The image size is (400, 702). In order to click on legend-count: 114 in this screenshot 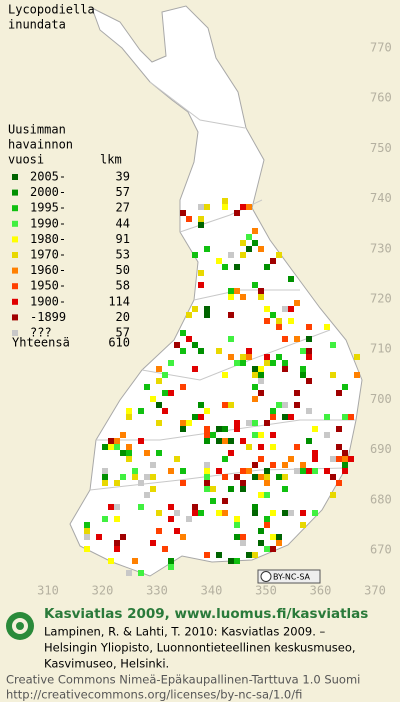, I will do `click(119, 301)`.